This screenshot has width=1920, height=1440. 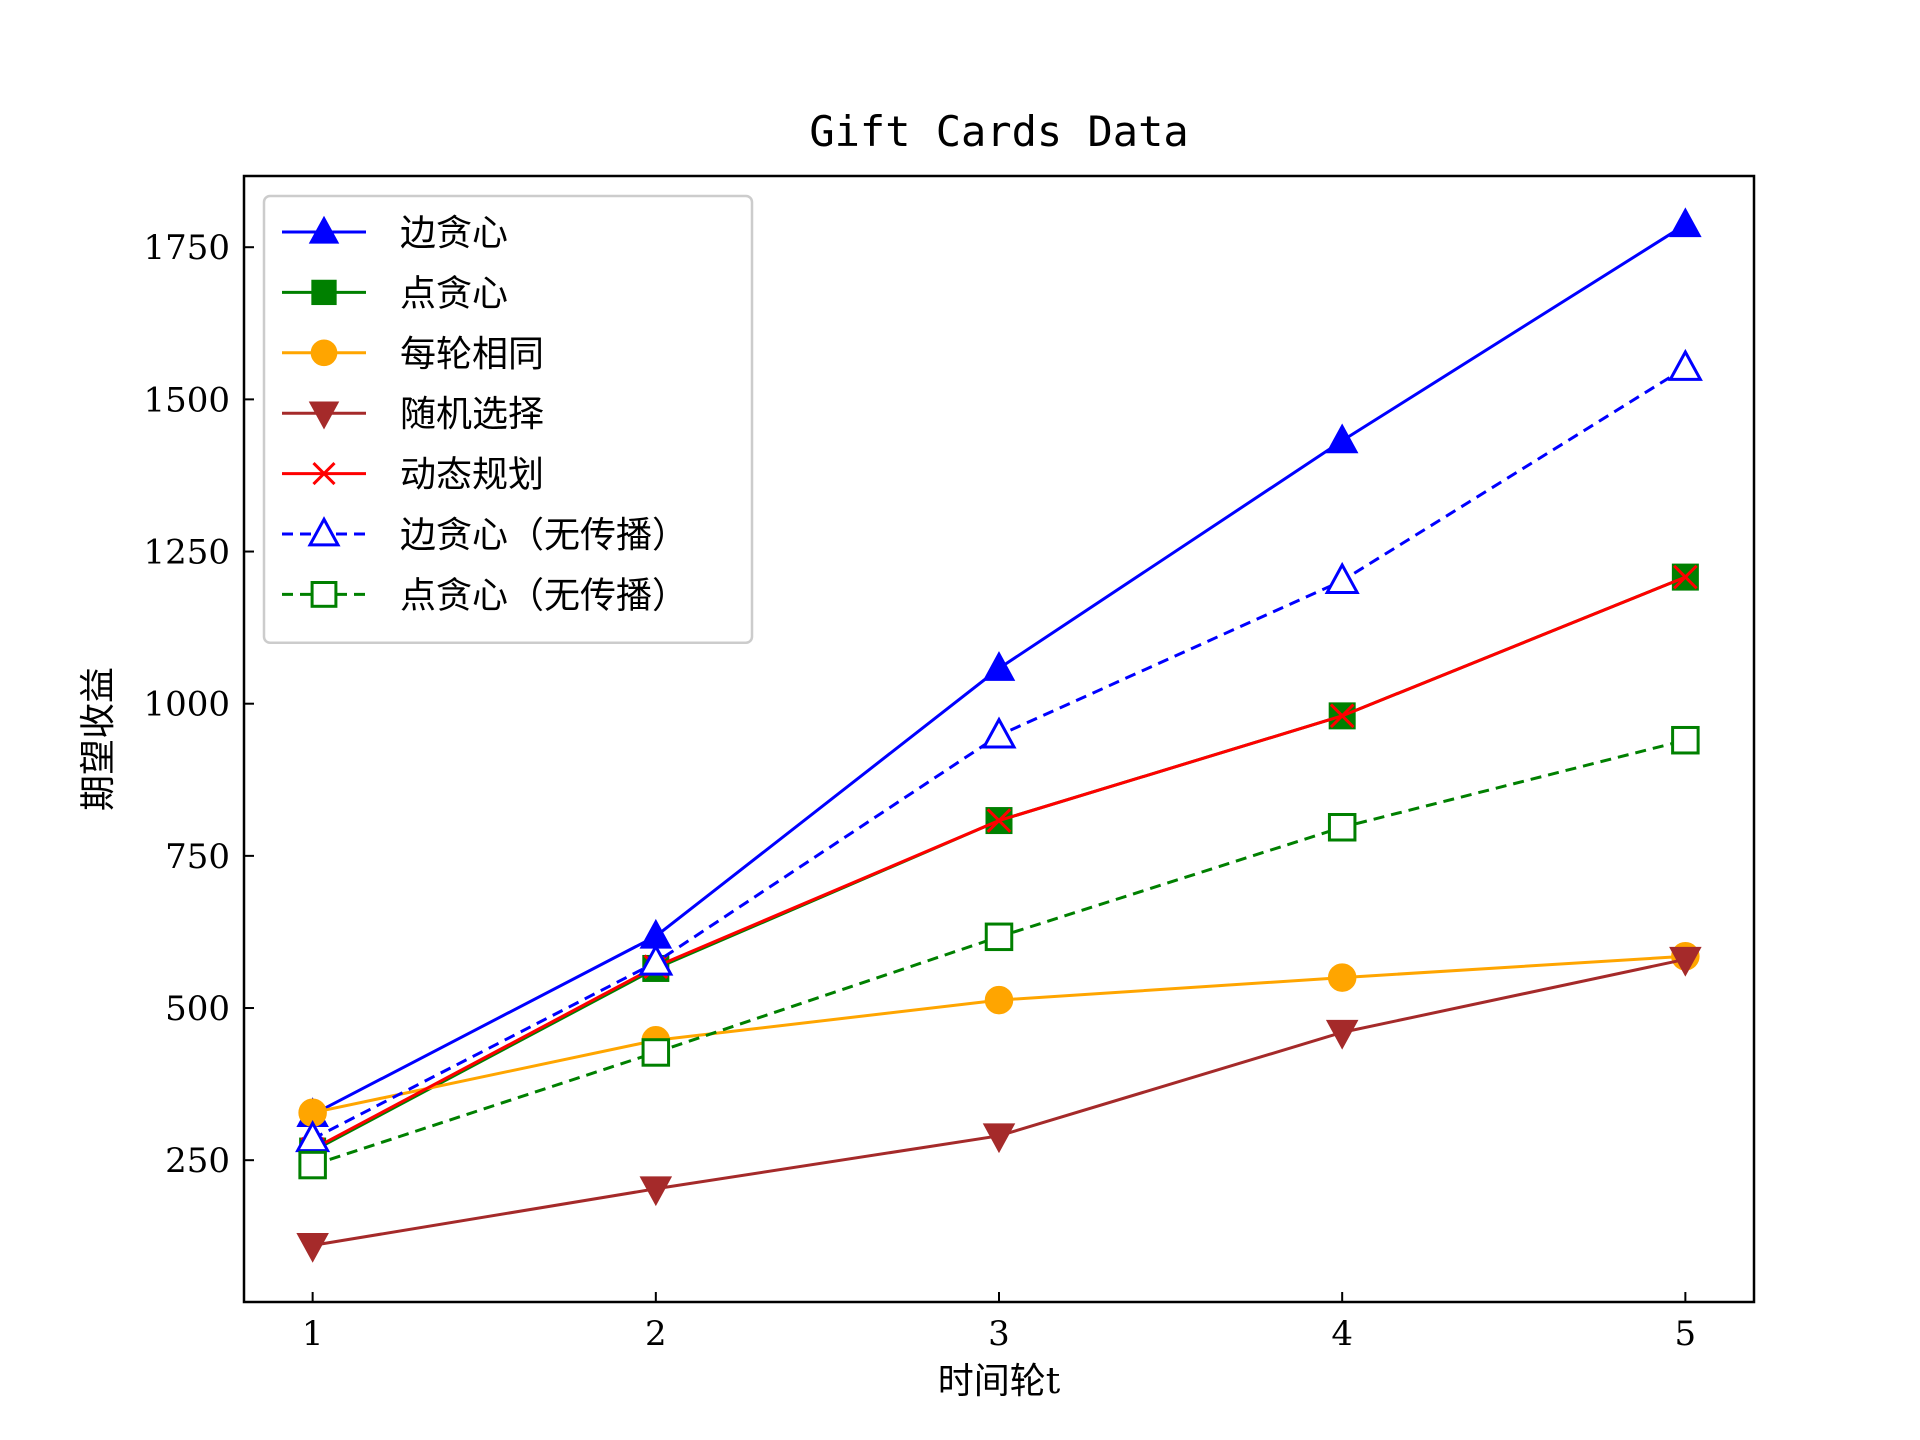 I want to click on legend-entry-6: 边贪心（无传播）, so click(x=485, y=535).